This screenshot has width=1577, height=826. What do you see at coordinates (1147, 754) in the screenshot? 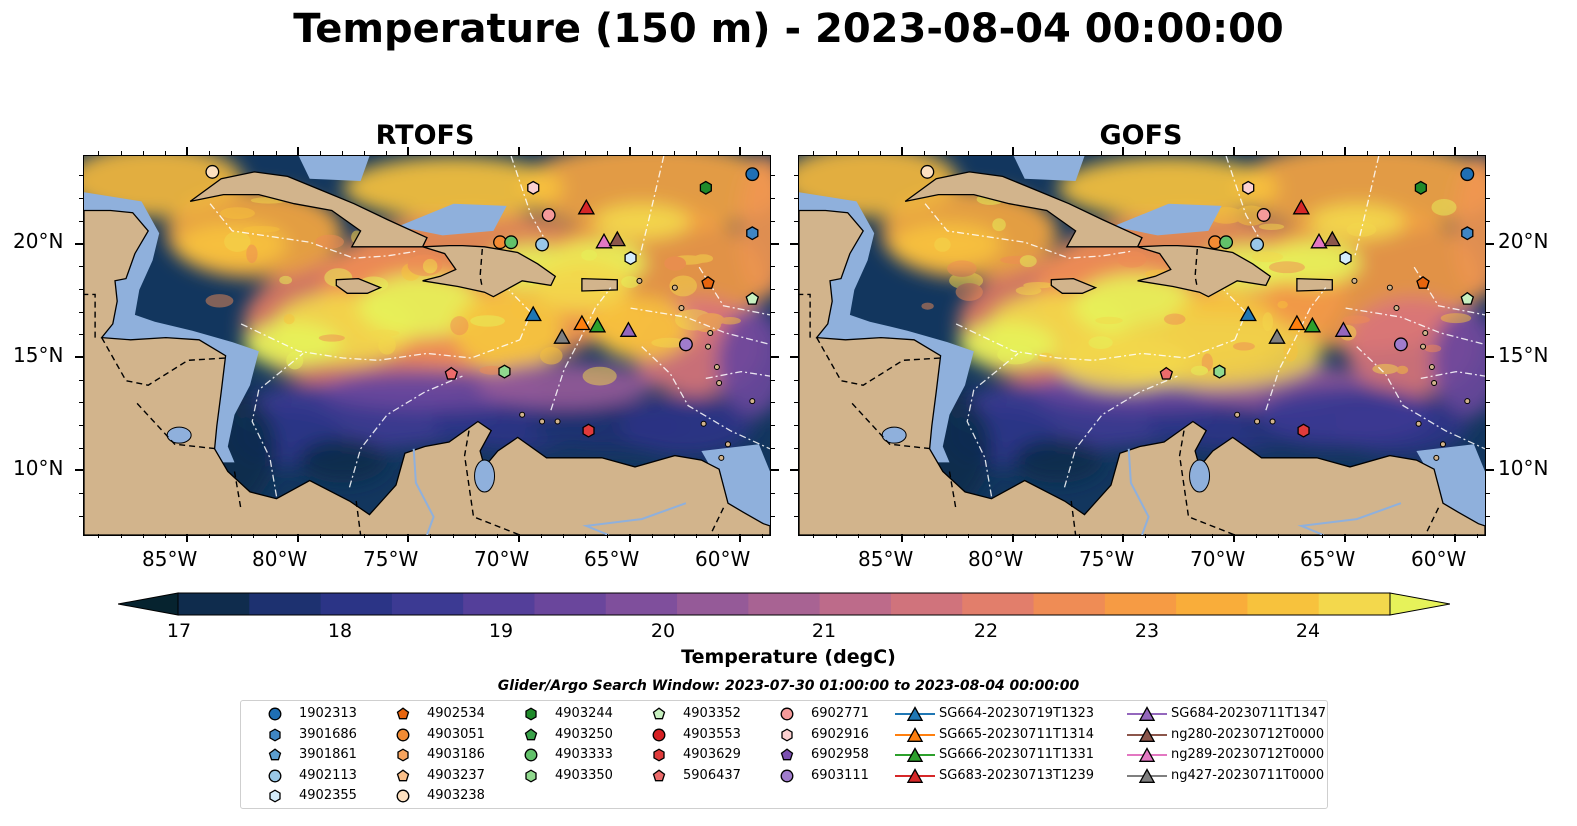
I see `legend-marker-ng289-20230712t0000` at bounding box center [1147, 754].